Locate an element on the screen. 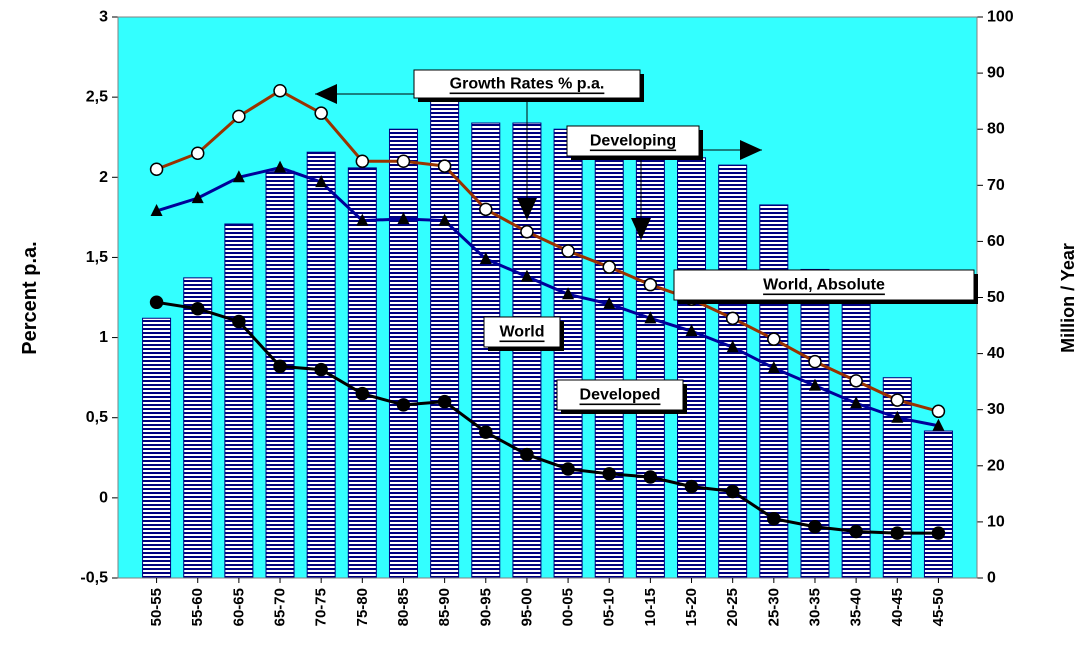  callout-text: Developing is located at coordinates (633, 141).